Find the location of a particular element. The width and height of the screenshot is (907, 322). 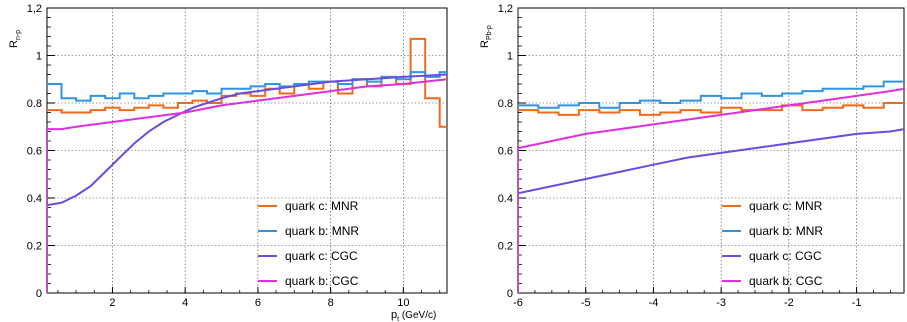

x-tick-label: -5 is located at coordinates (586, 303).